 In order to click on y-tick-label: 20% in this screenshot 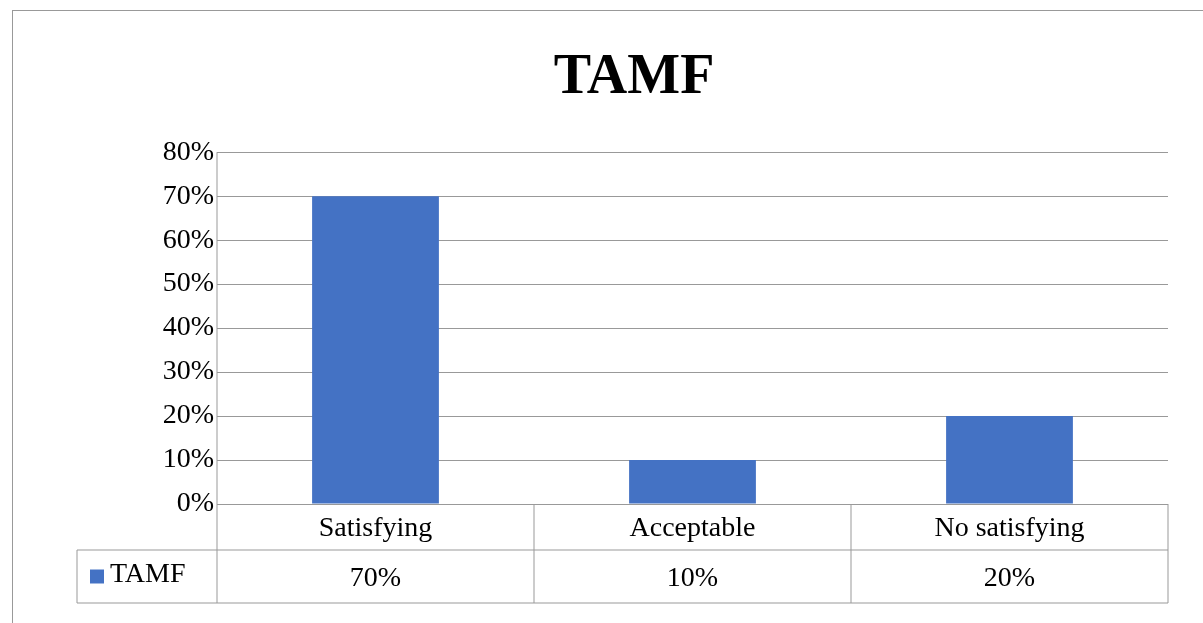, I will do `click(188, 414)`.